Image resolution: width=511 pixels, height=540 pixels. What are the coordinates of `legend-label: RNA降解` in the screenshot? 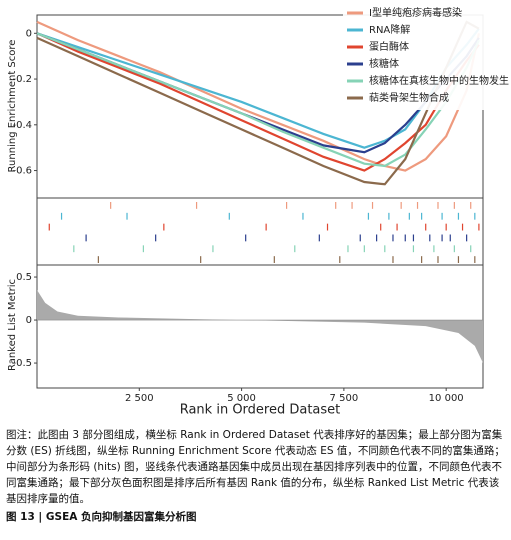 It's located at (389, 29).